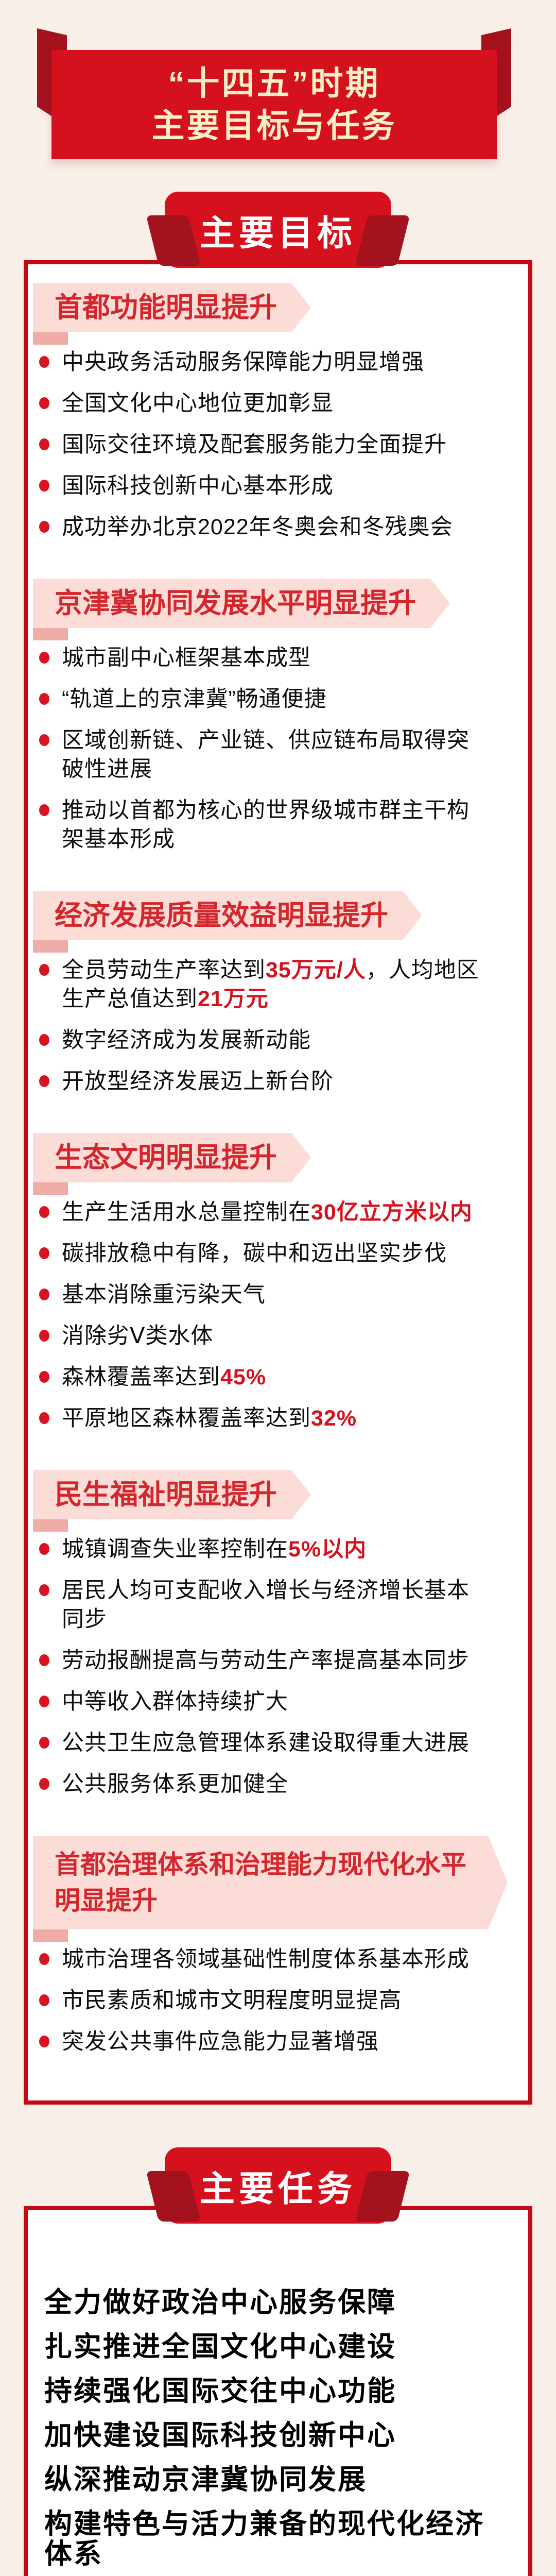 The height and width of the screenshot is (2576, 556). I want to click on goal-item: 公共卫生应急管理体系建设取得重大进展, so click(262, 1742).